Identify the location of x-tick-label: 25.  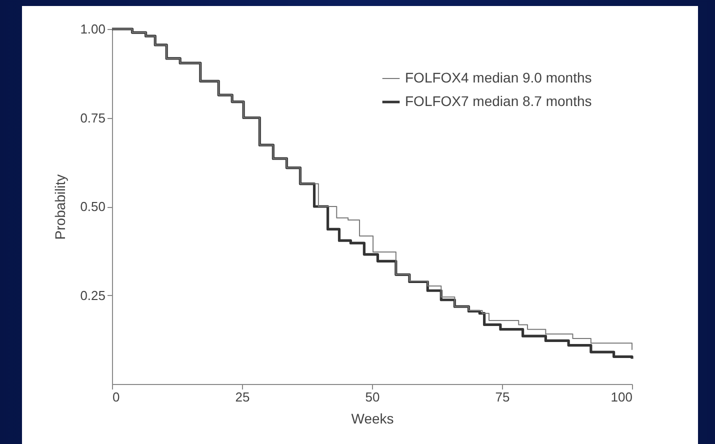
(242, 397).